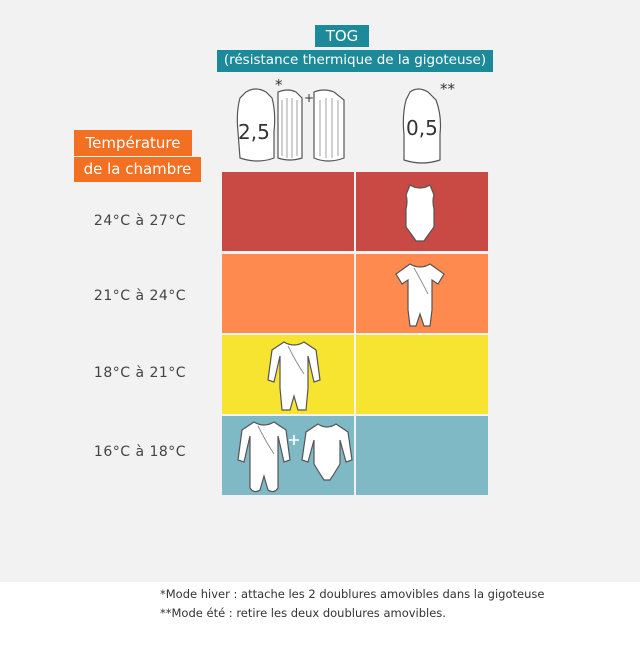 This screenshot has width=640, height=667. What do you see at coordinates (288, 293) in the screenshot?
I see `cell-row2-winter` at bounding box center [288, 293].